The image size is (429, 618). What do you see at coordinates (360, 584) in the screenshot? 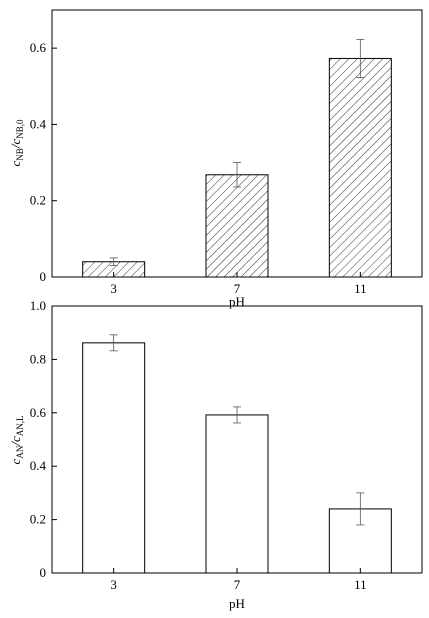
I see `x-tick-label-bottom: 11` at bounding box center [360, 584].